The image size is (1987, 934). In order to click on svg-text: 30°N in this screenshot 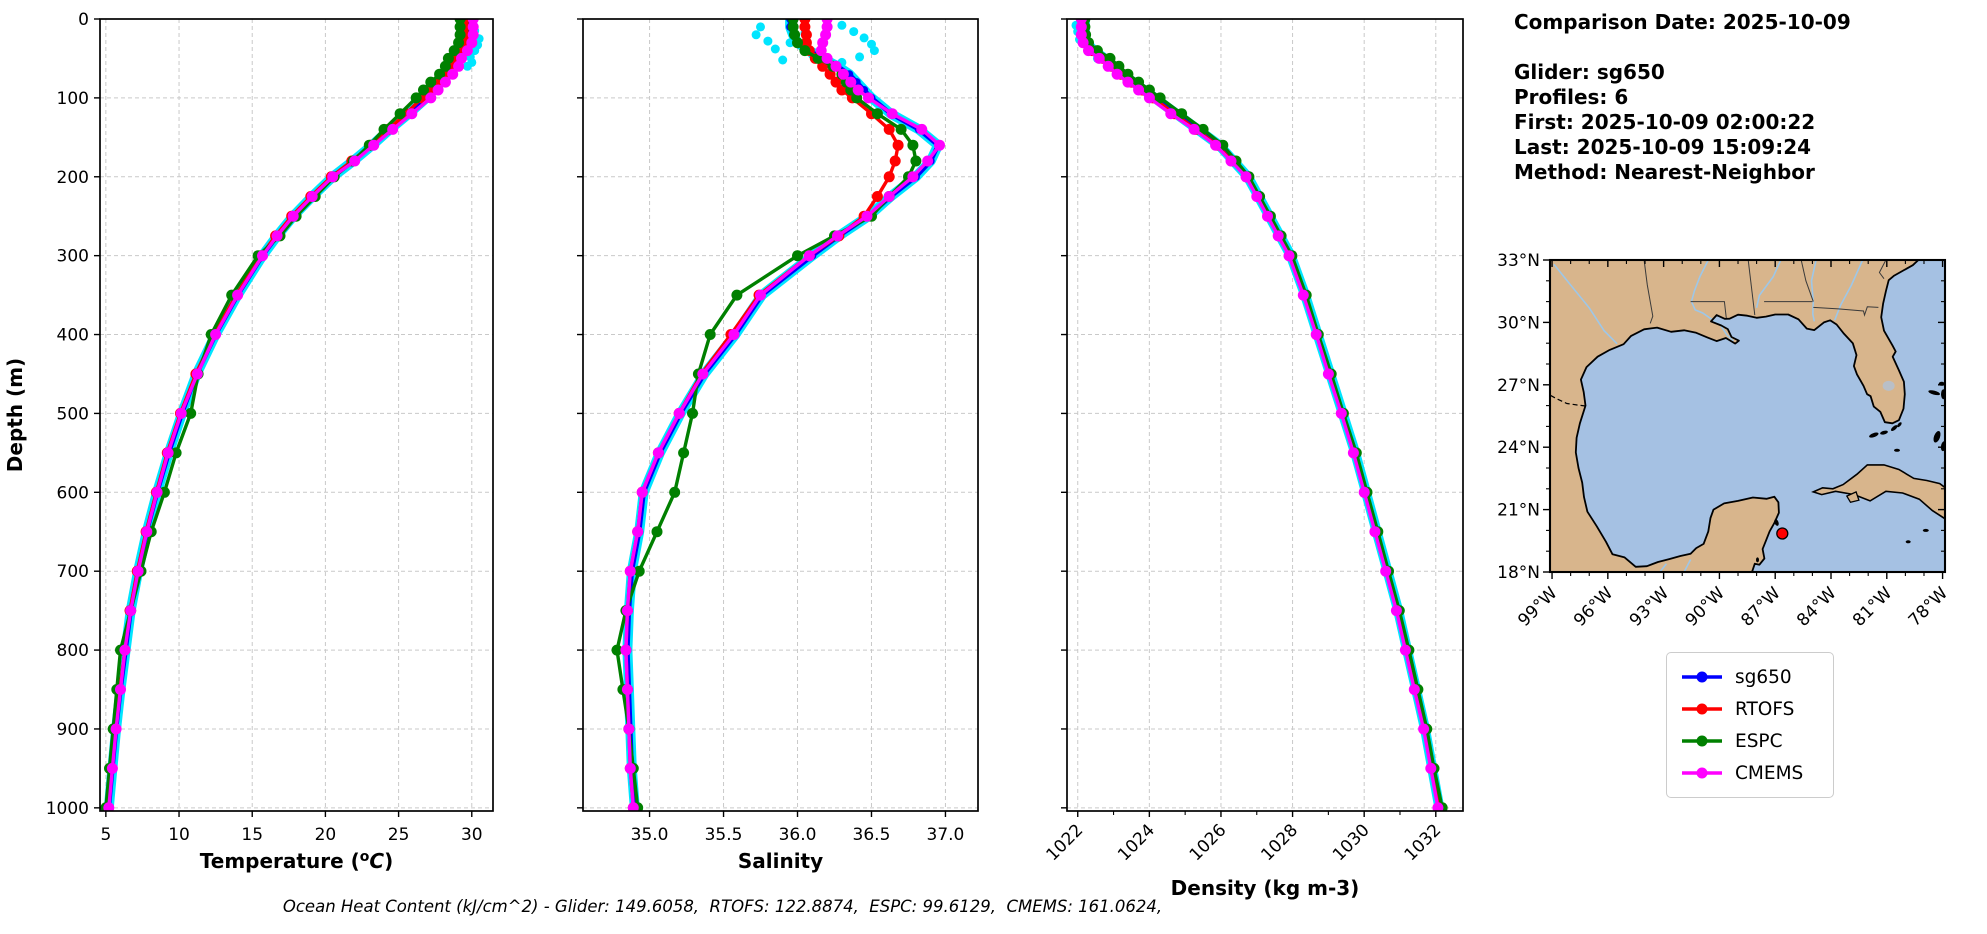, I will do `click(1518, 323)`.